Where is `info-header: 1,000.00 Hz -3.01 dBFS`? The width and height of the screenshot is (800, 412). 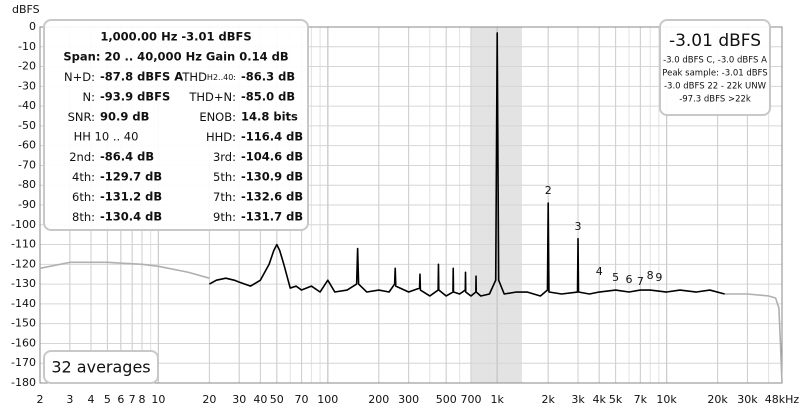 info-header: 1,000.00 Hz -3.01 dBFS is located at coordinates (175, 37).